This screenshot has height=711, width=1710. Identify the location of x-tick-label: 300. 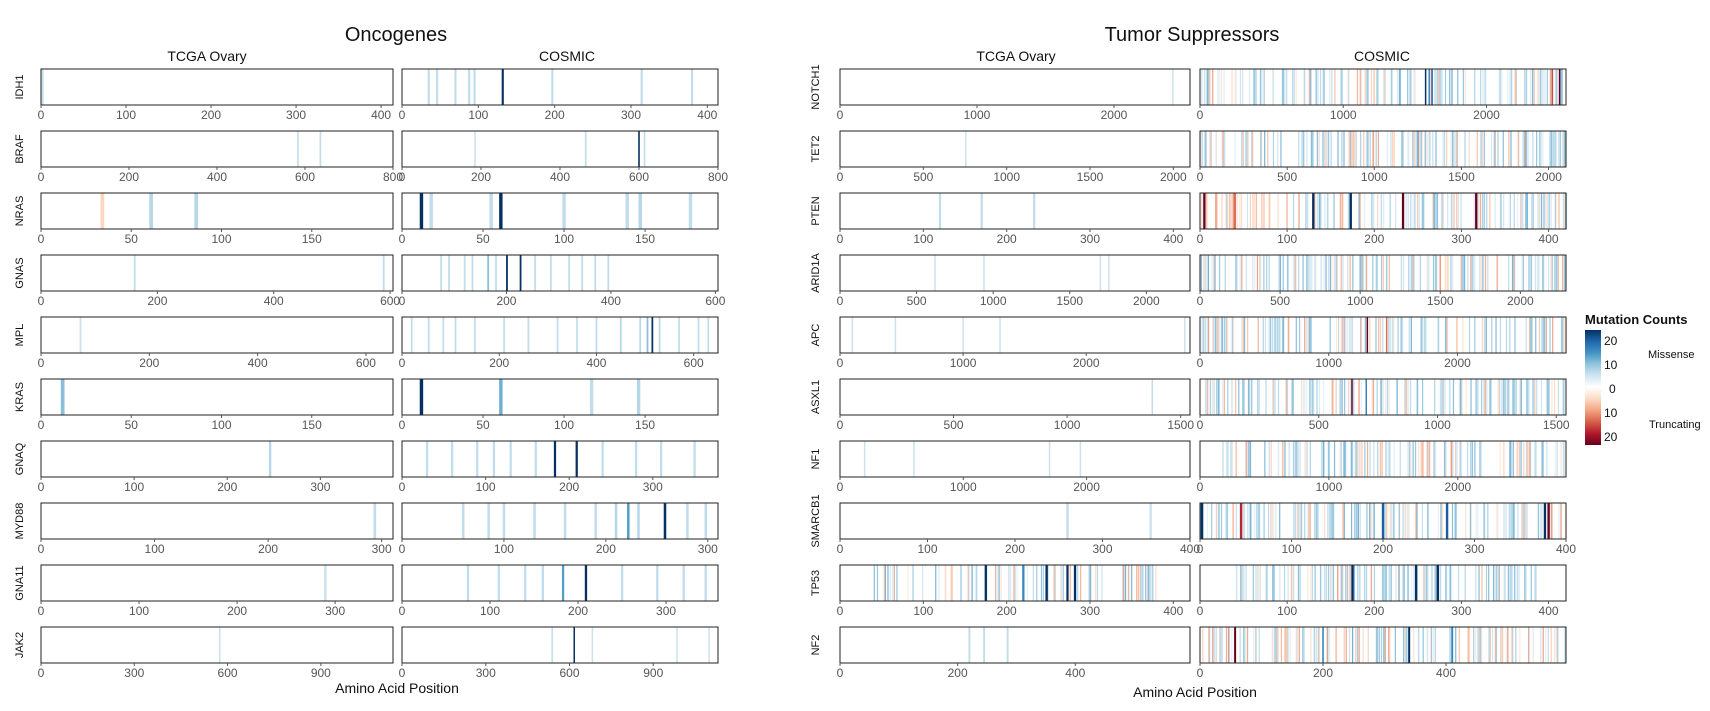
(134, 673).